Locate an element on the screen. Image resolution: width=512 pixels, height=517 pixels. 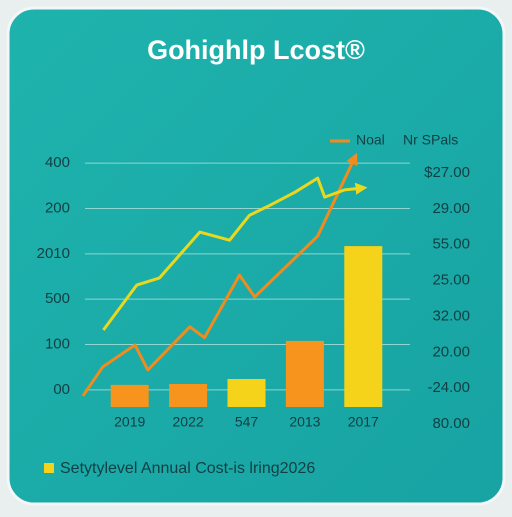
y-tick-label: 200 is located at coordinates (57, 207).